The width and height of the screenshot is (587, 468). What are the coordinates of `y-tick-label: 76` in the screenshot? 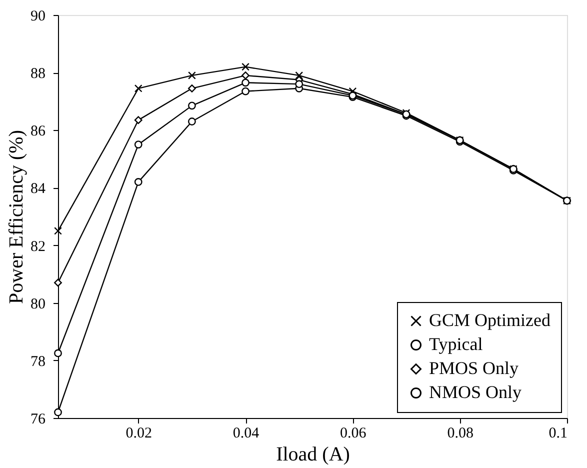 It's located at (38, 420).